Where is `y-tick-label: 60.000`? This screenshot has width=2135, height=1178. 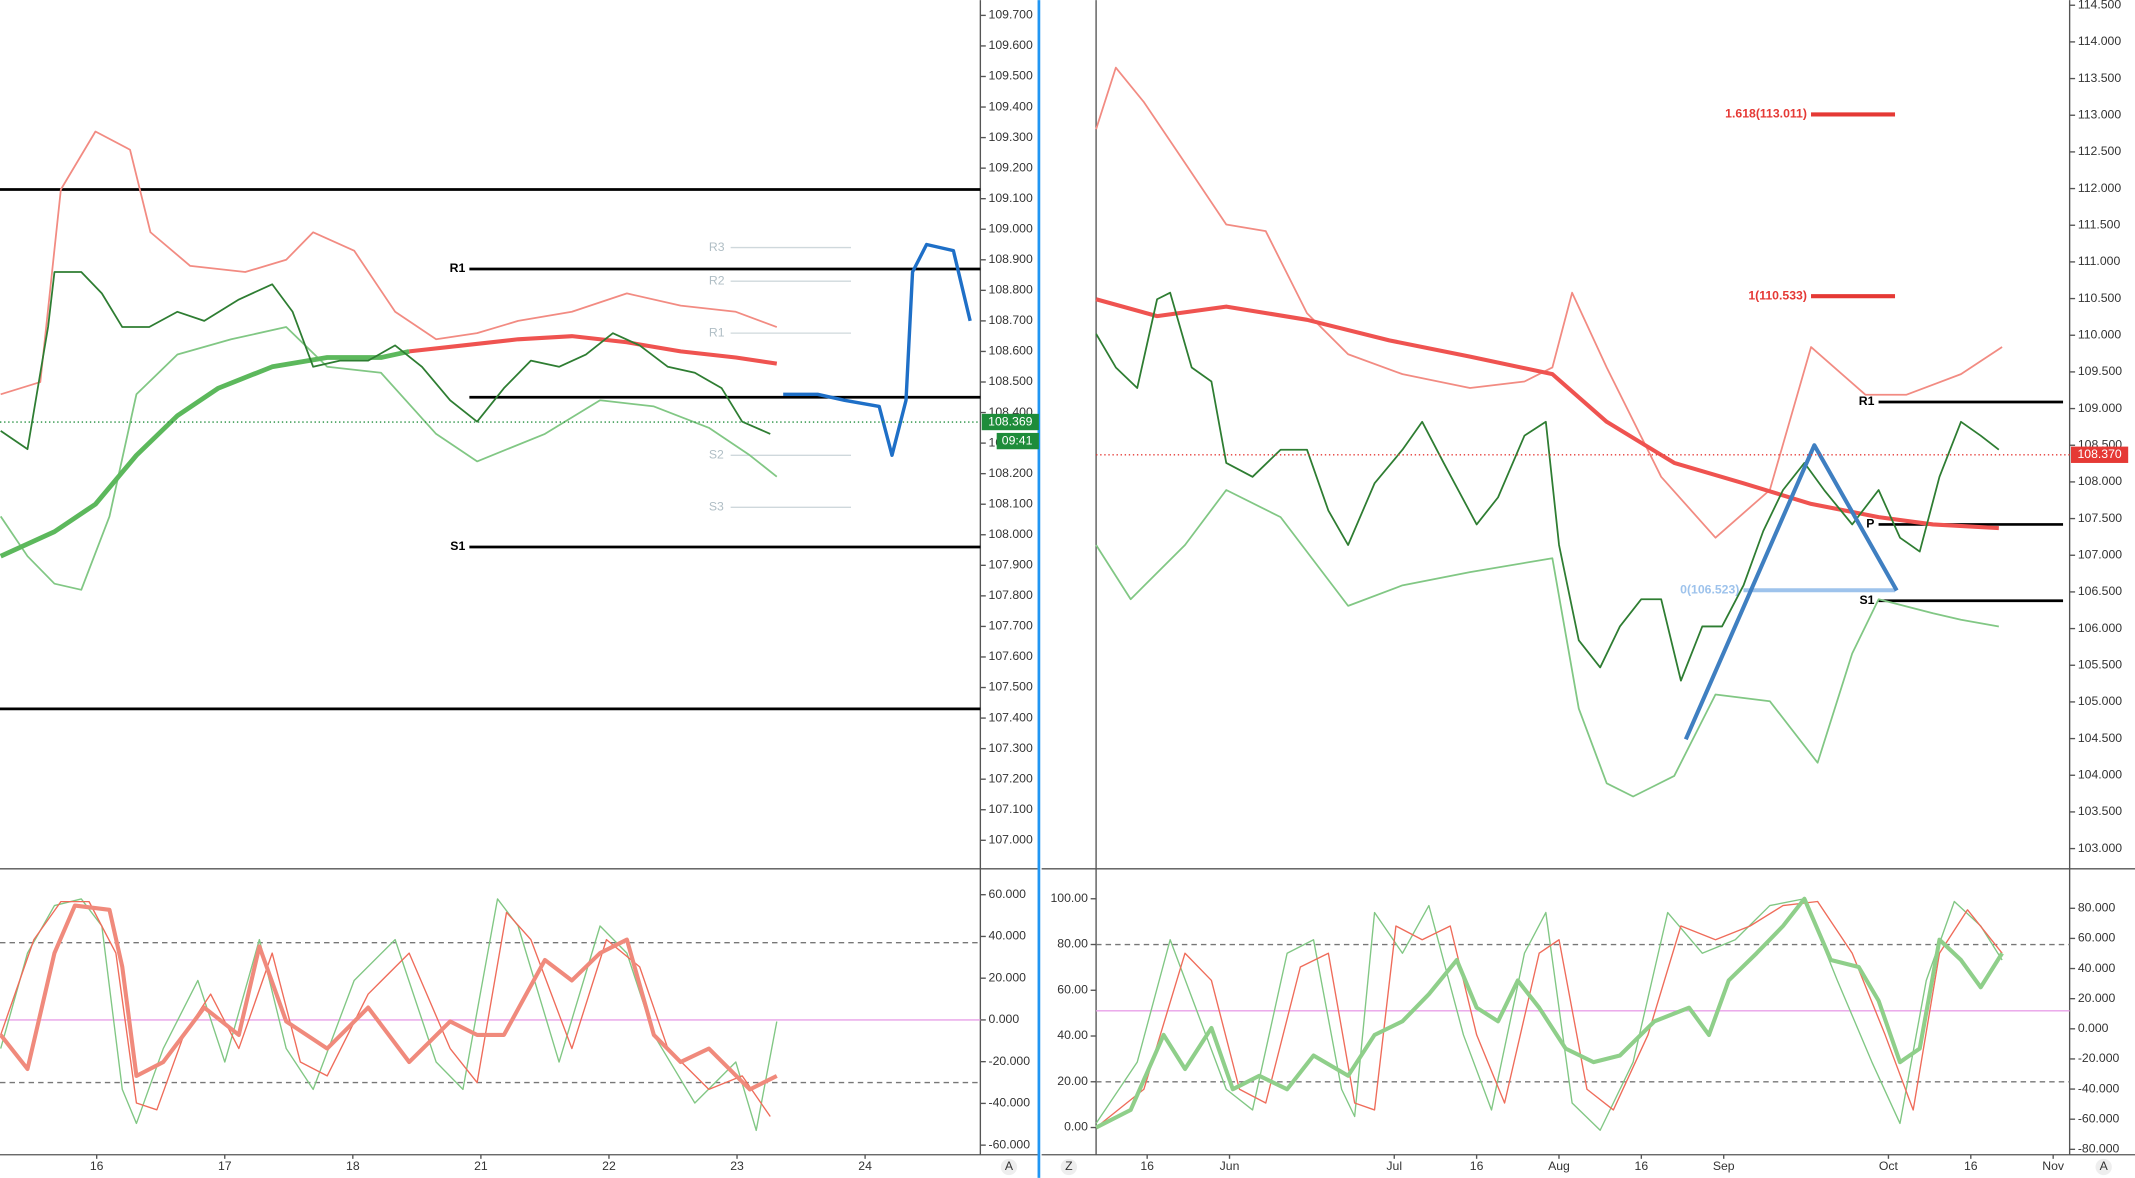 y-tick-label: 60.000 is located at coordinates (2097, 938).